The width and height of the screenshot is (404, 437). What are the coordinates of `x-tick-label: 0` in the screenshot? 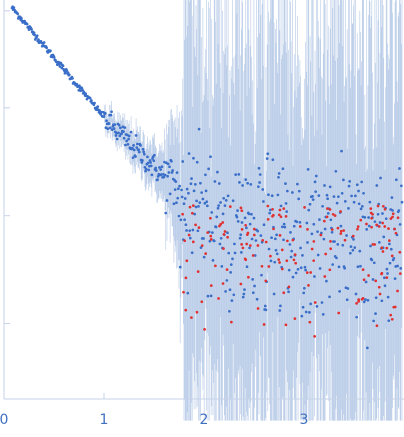 It's located at (4, 420).